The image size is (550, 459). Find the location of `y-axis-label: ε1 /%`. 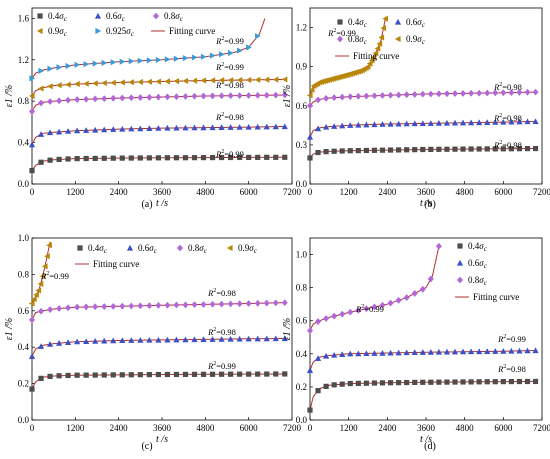

y-axis-label: ε1 /% is located at coordinates (9, 96).